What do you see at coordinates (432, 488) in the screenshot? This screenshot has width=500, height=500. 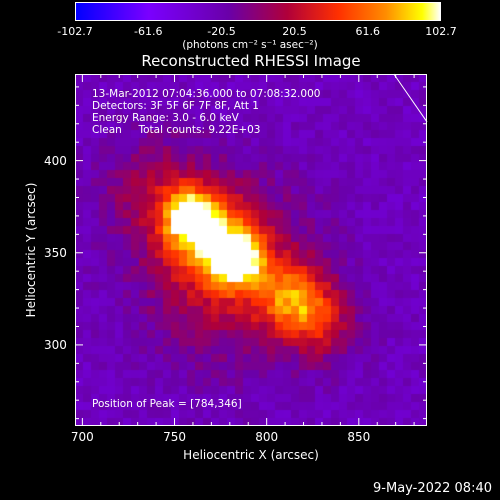 I see `footer-date: 9-May-2022 08:40` at bounding box center [432, 488].